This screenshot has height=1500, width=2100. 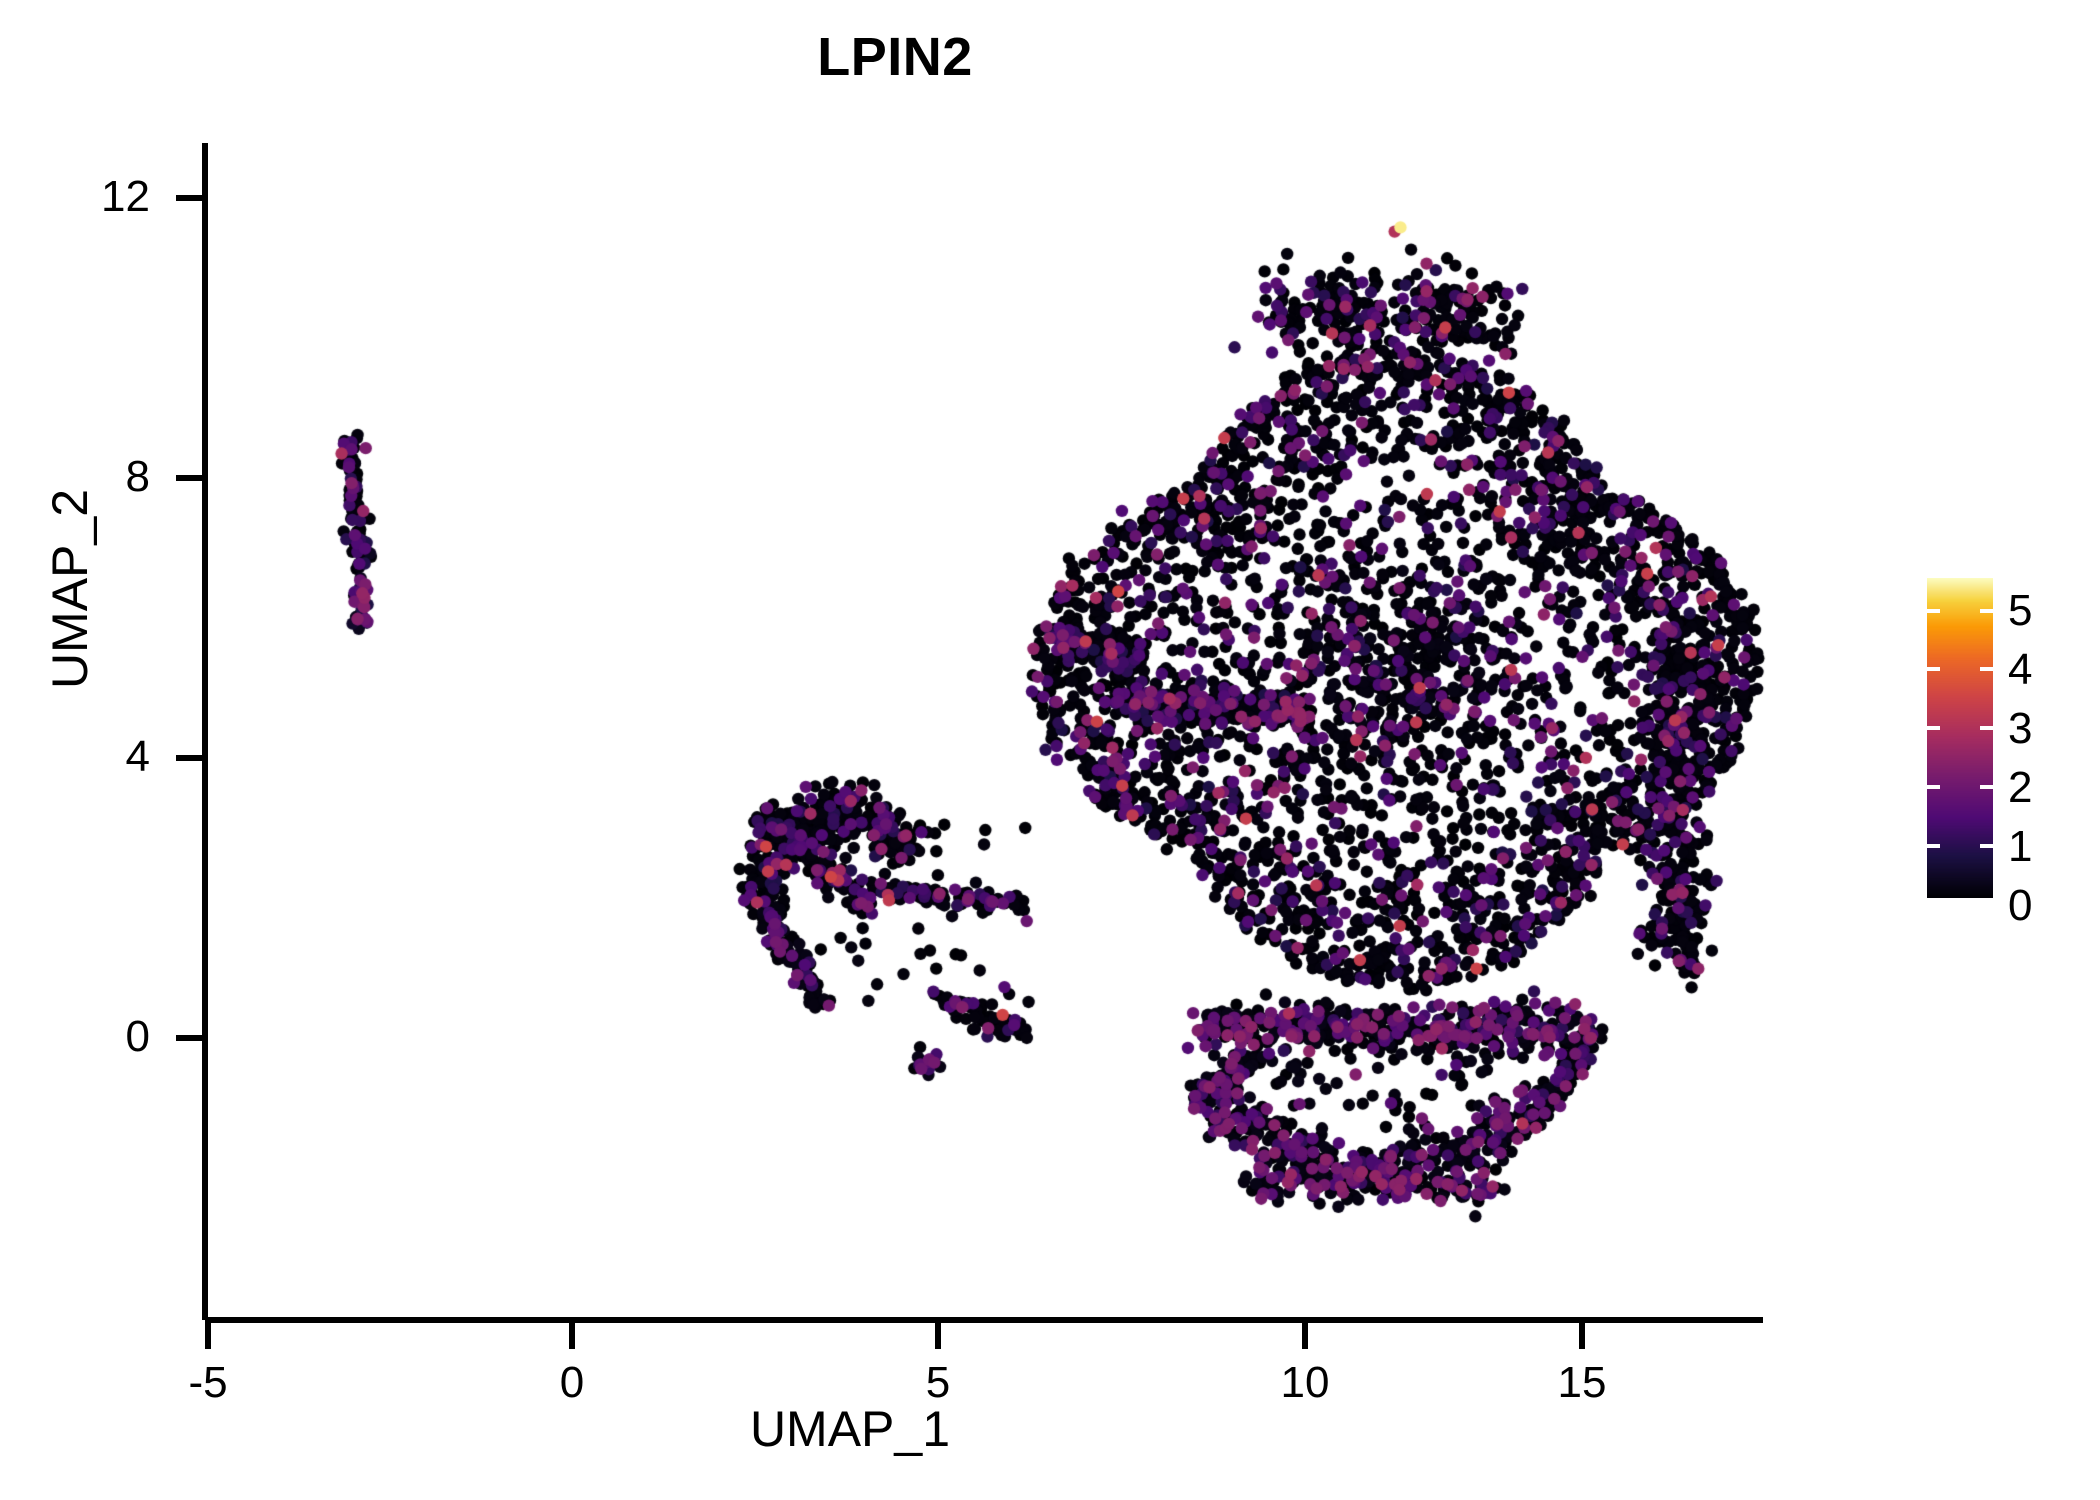 What do you see at coordinates (2020, 787) in the screenshot?
I see `colorbar-label-2: 2` at bounding box center [2020, 787].